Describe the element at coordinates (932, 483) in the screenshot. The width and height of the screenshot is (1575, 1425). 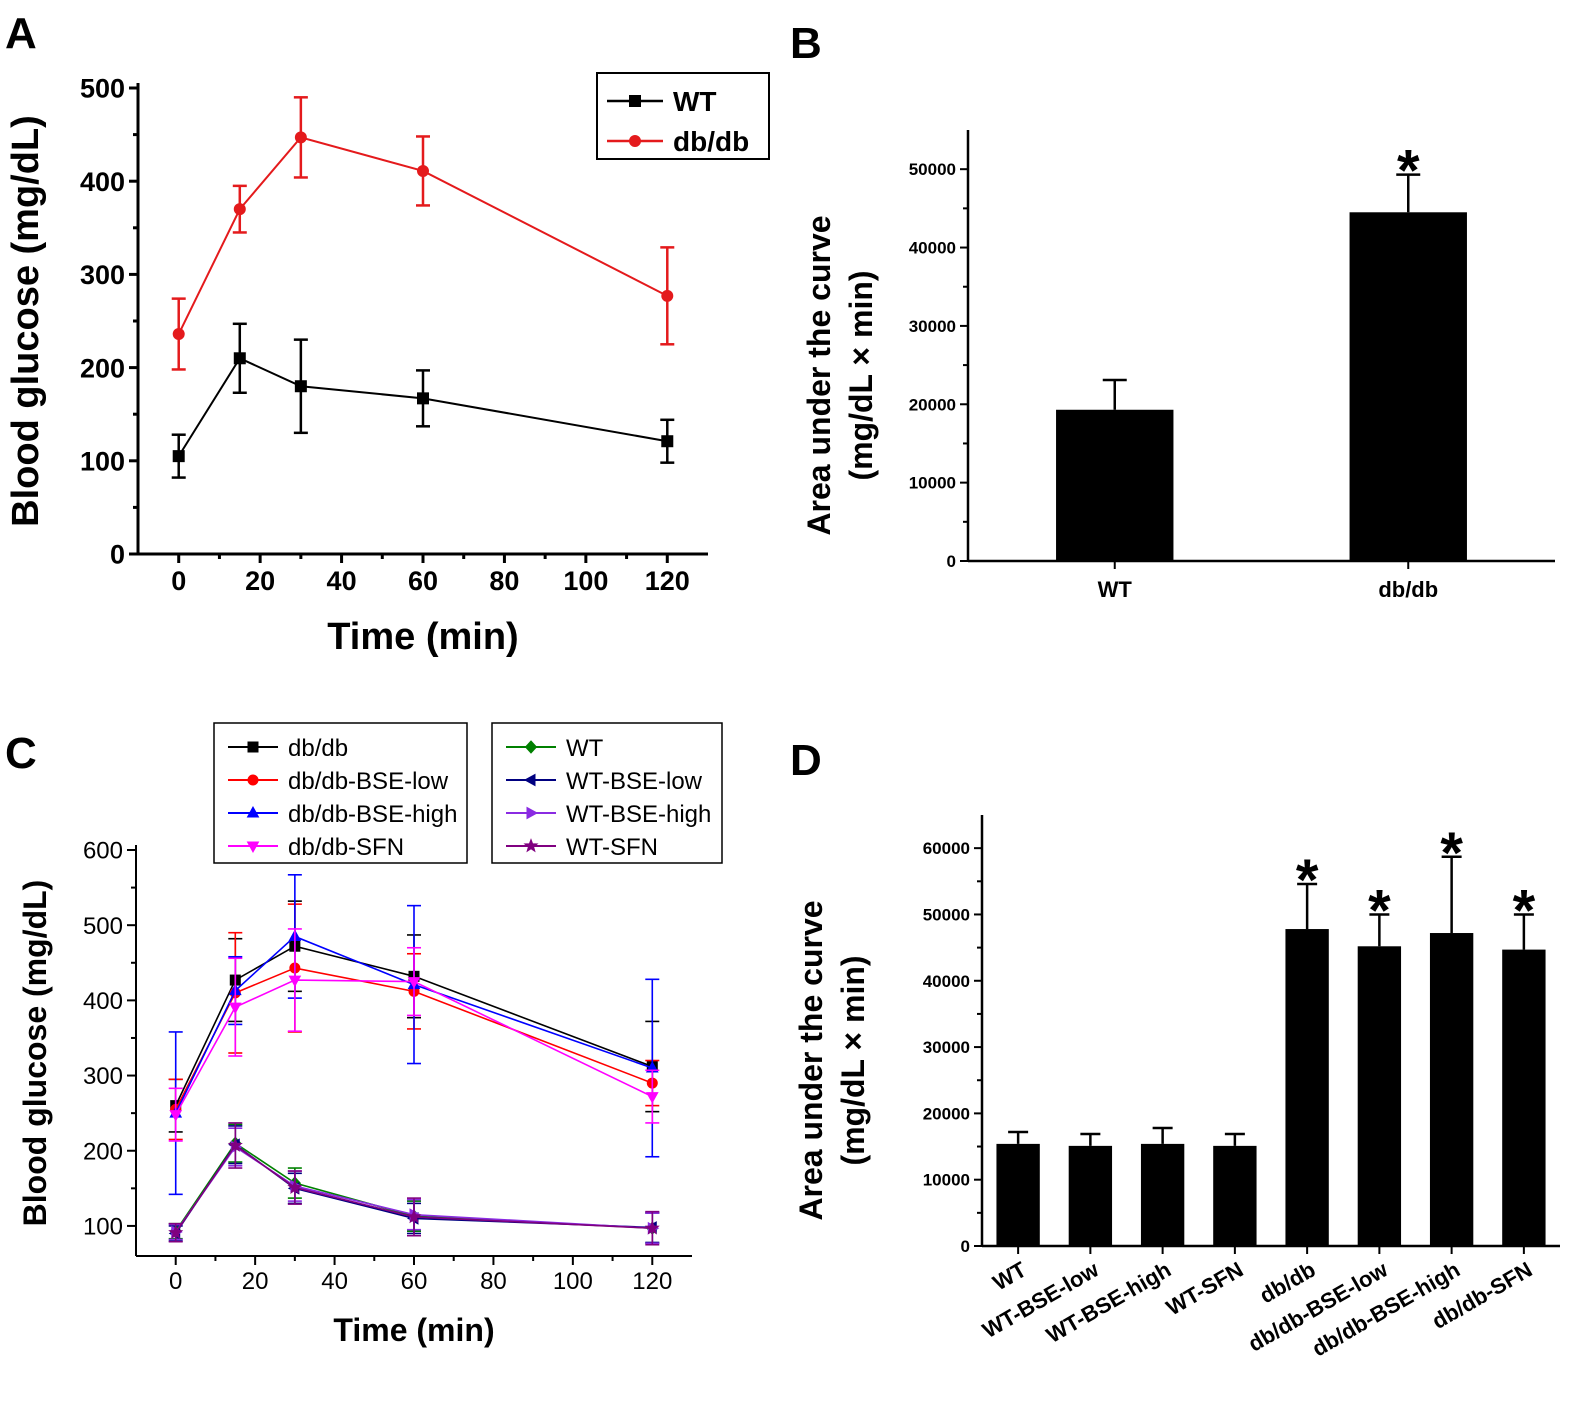
I see `y-tick-label: 10000` at that location.